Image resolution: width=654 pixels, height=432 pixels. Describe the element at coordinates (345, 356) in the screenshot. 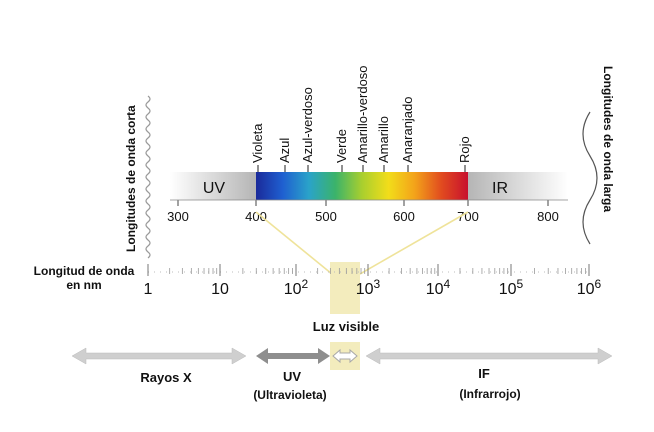

I see `visible-range-arrow` at that location.